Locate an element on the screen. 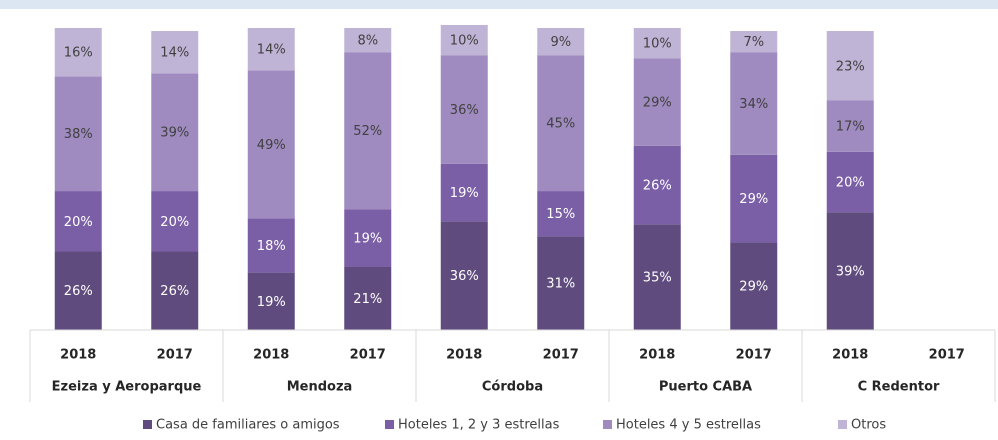  data-label: 52% is located at coordinates (367, 131).